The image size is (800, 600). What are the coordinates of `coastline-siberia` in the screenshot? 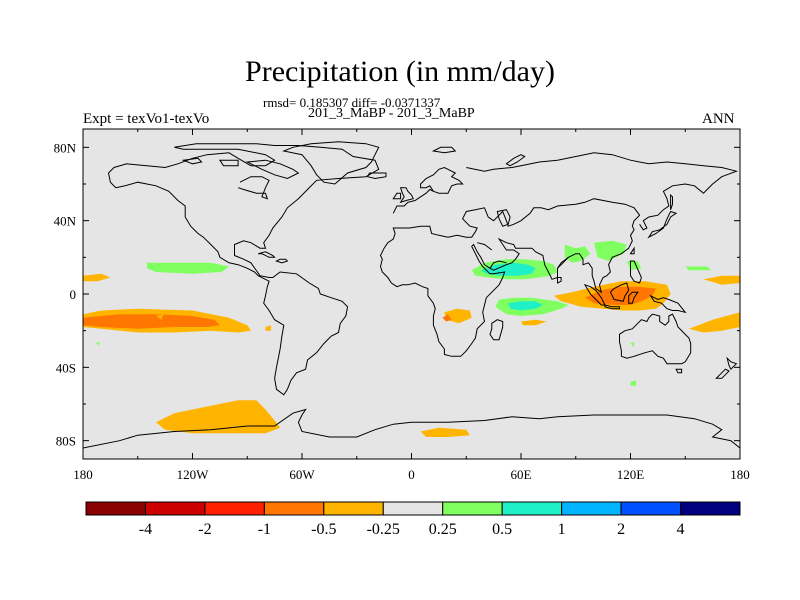 It's located at (602, 191).